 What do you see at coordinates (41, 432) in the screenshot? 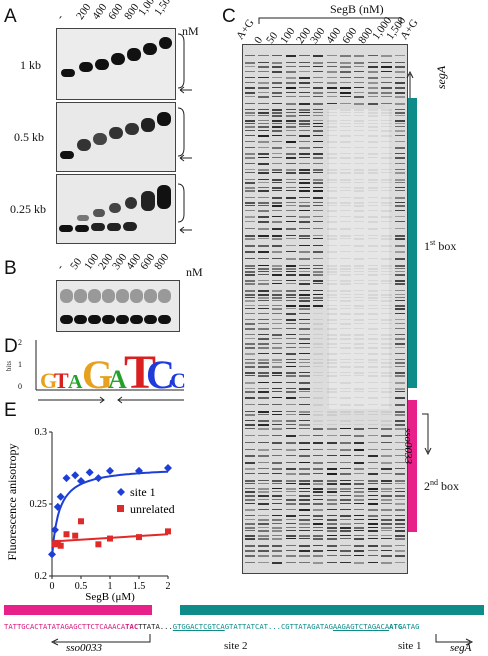
I see `y-tick-label: 0.3` at bounding box center [41, 432].